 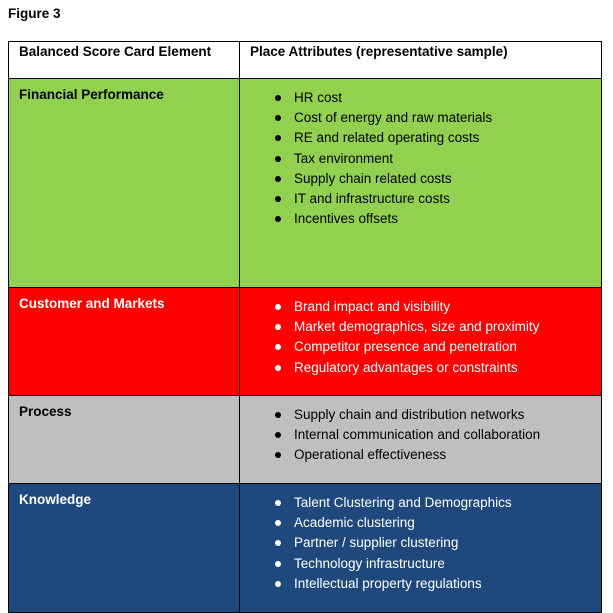 I want to click on list-item: Competitor presence and penetration, so click(x=420, y=347).